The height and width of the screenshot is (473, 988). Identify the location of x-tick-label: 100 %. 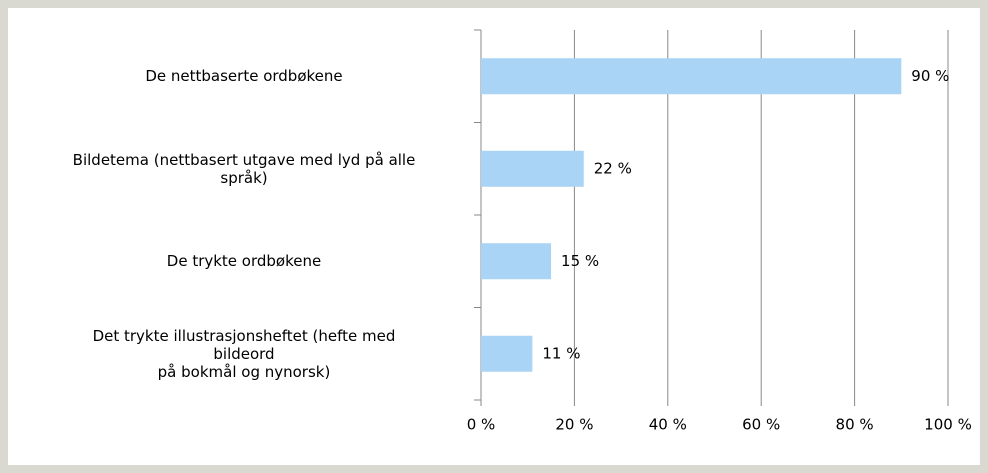
(948, 425).